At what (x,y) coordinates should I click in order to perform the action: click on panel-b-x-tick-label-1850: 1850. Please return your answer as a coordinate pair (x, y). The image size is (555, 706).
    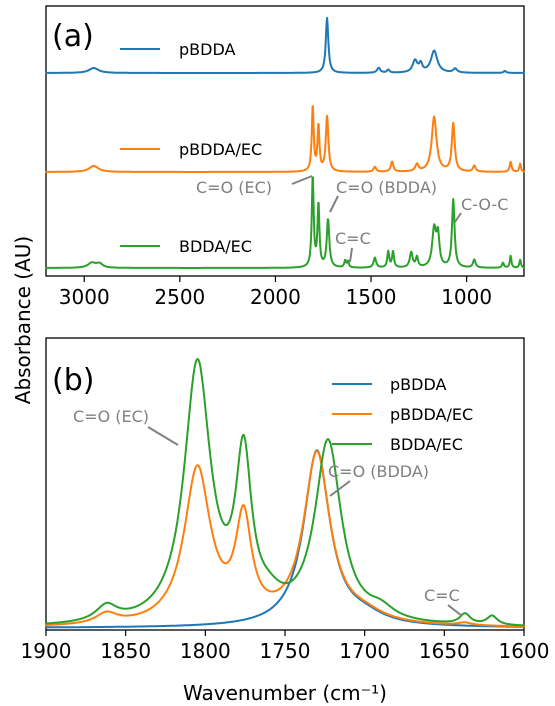
    Looking at the image, I should click on (125, 651).